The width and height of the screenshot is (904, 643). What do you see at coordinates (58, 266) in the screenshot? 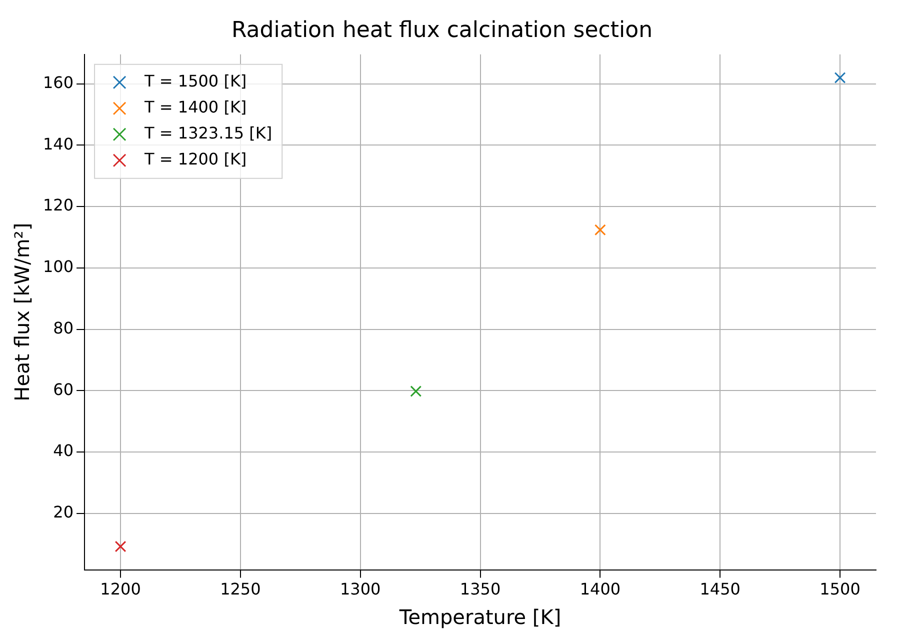
I see `y-tick-label: 100` at bounding box center [58, 266].